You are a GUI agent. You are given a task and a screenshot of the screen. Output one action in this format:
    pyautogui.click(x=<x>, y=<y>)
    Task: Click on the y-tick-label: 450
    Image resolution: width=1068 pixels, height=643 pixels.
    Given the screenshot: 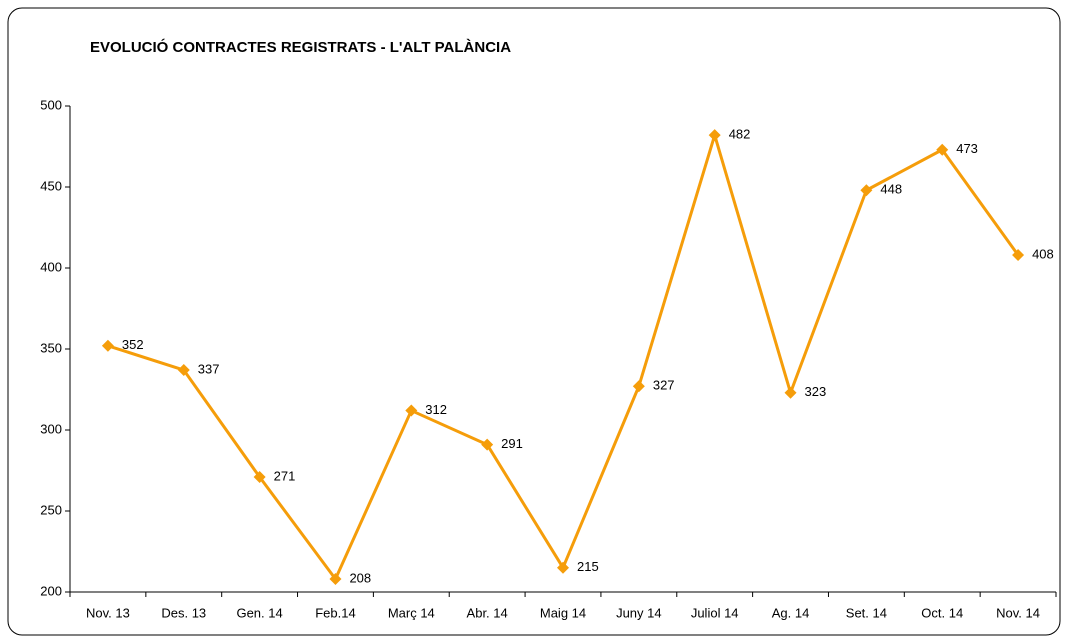 What is the action you would take?
    pyautogui.click(x=51, y=185)
    